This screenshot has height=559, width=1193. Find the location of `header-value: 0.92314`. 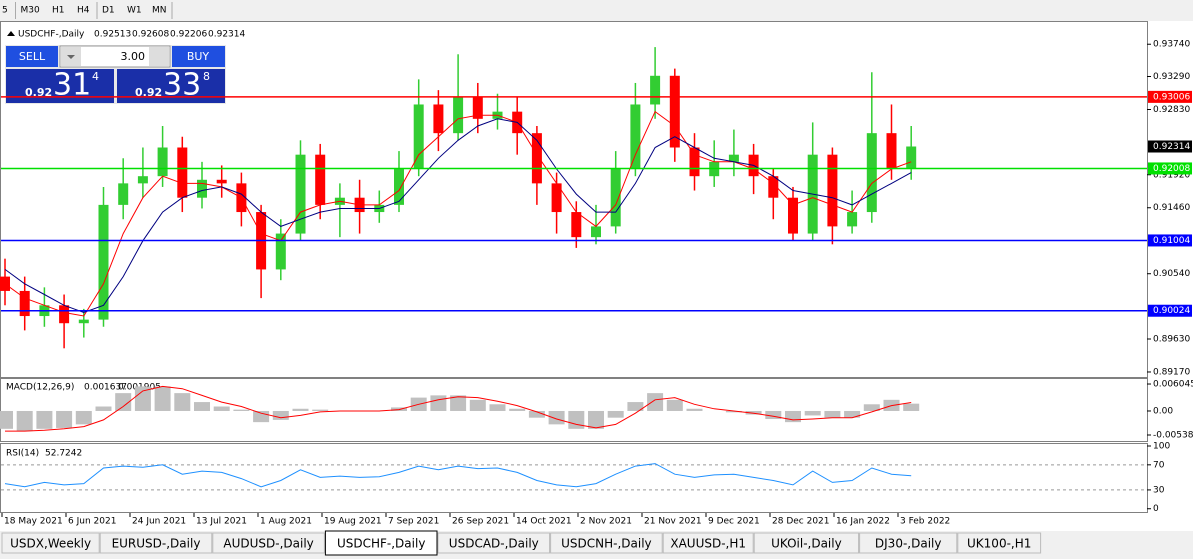

header-value: 0.92314 is located at coordinates (226, 35).